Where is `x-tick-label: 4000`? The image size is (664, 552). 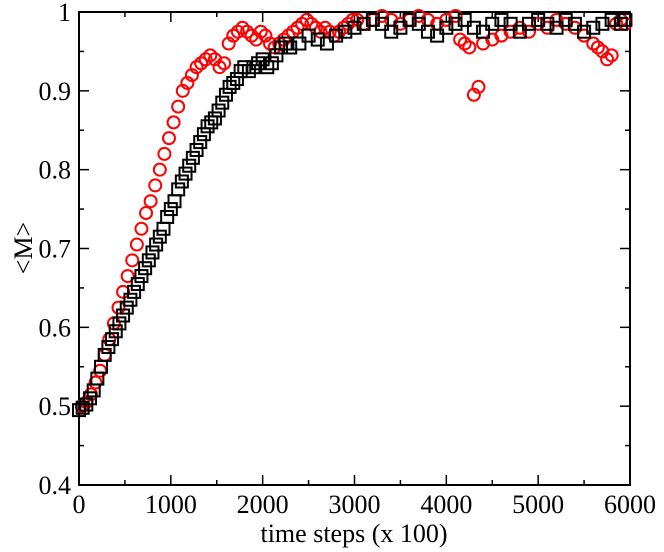 x-tick-label: 4000 is located at coordinates (446, 504).